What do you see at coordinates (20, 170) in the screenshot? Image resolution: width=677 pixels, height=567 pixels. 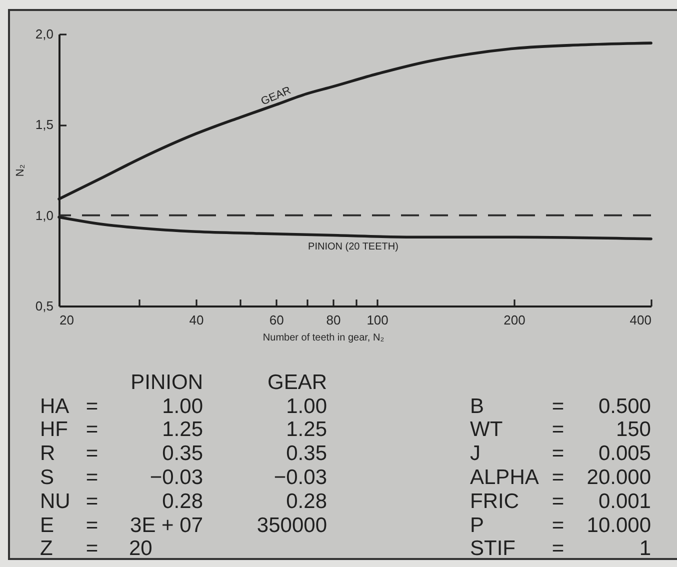 I see `y-axis-title: N₂` at bounding box center [20, 170].